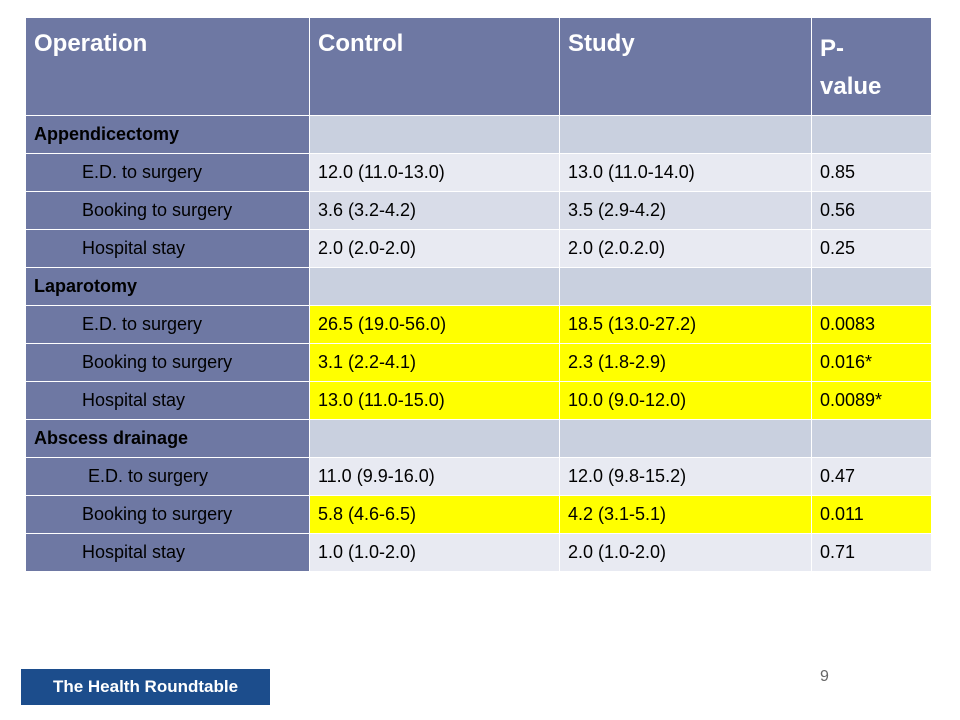 Image resolution: width=960 pixels, height=720 pixels. What do you see at coordinates (871, 400) in the screenshot?
I see `p-value: 0.0089*` at bounding box center [871, 400].